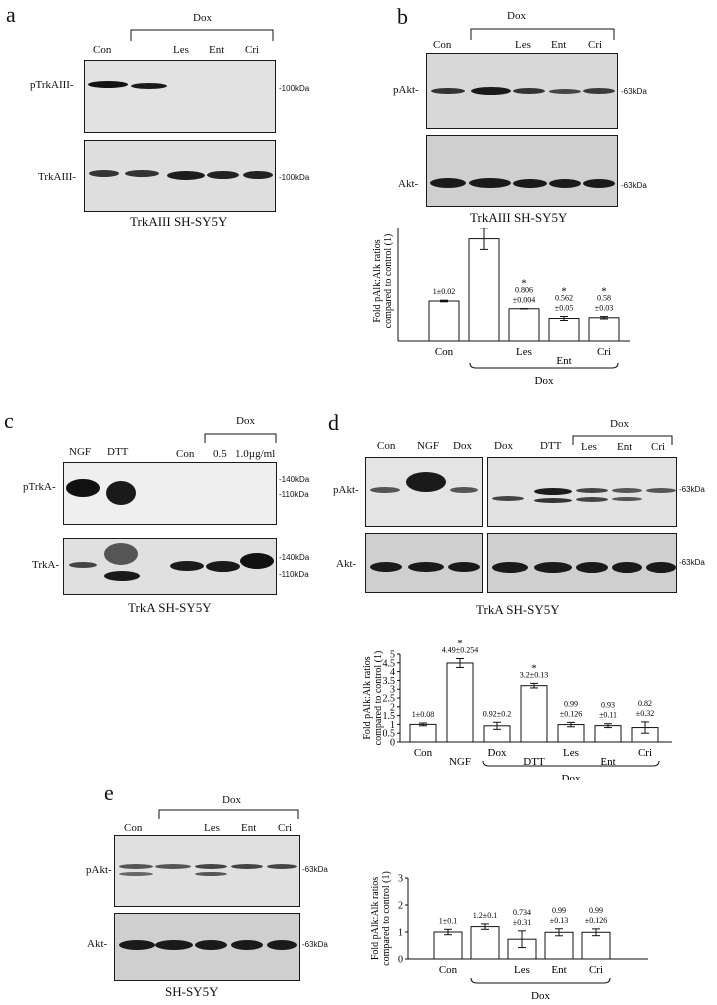 This screenshot has width=717, height=1005. What do you see at coordinates (540, 995) in the screenshot?
I see `chart-e-group-label: Dox` at bounding box center [540, 995].